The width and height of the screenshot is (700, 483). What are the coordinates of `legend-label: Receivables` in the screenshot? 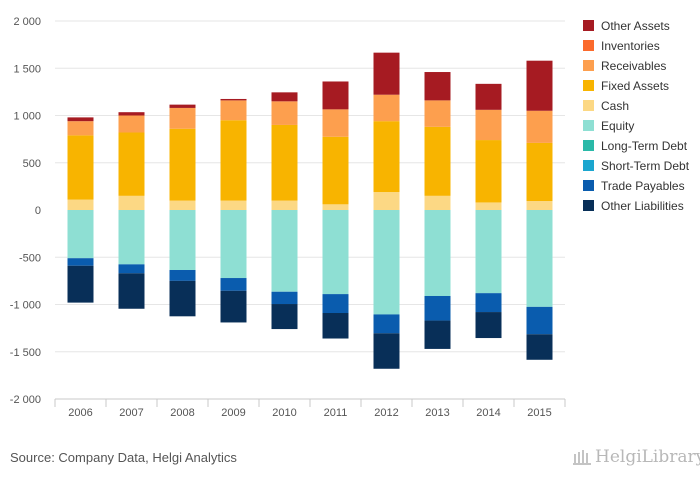 It's located at (633, 66).